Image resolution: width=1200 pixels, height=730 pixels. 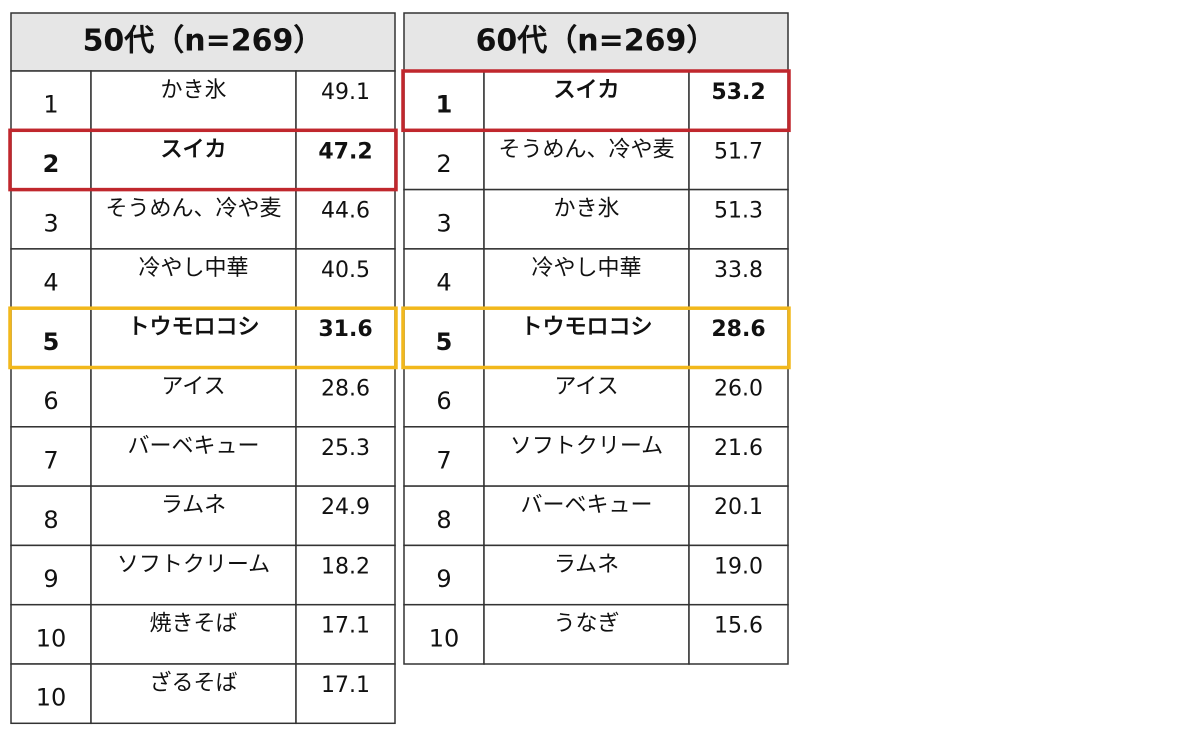 What do you see at coordinates (345, 151) in the screenshot?
I see `value: 47.2` at bounding box center [345, 151].